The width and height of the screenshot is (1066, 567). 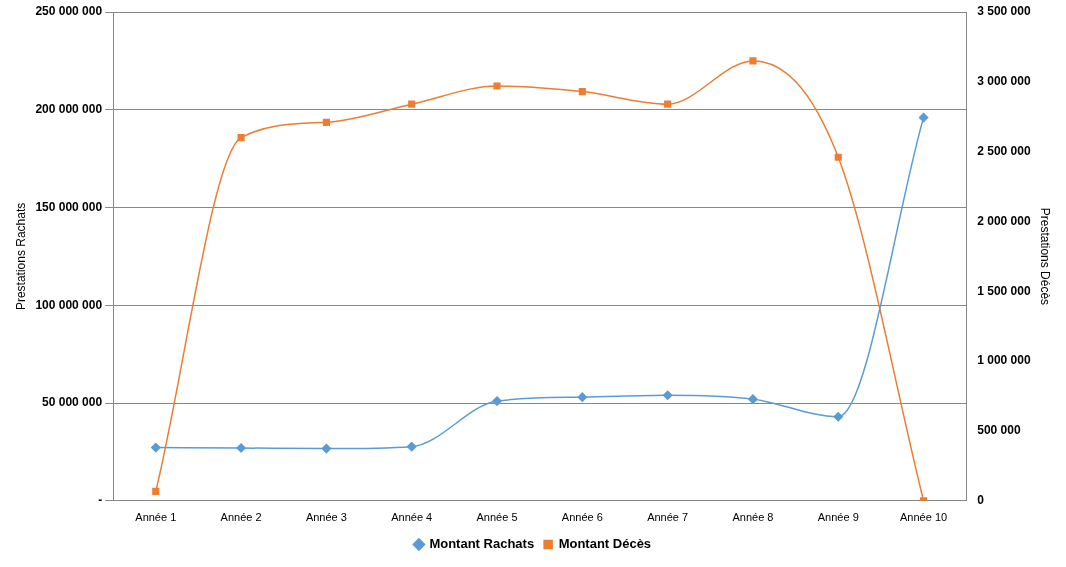 I want to click on x-tick-label: Année 8, so click(x=753, y=517).